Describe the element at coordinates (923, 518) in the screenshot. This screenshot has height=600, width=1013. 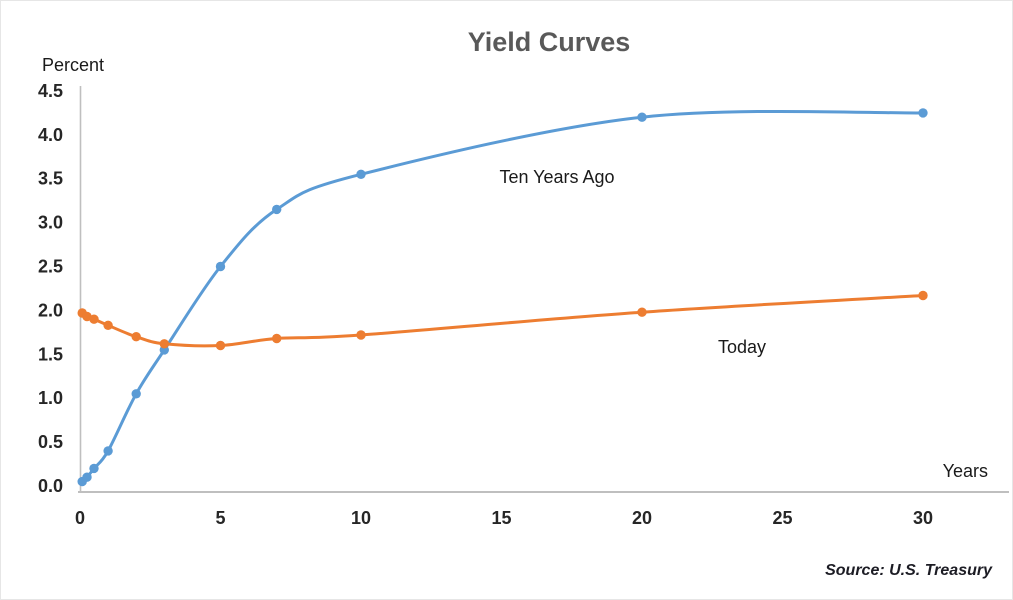
I see `x-tick-label: 30` at that location.